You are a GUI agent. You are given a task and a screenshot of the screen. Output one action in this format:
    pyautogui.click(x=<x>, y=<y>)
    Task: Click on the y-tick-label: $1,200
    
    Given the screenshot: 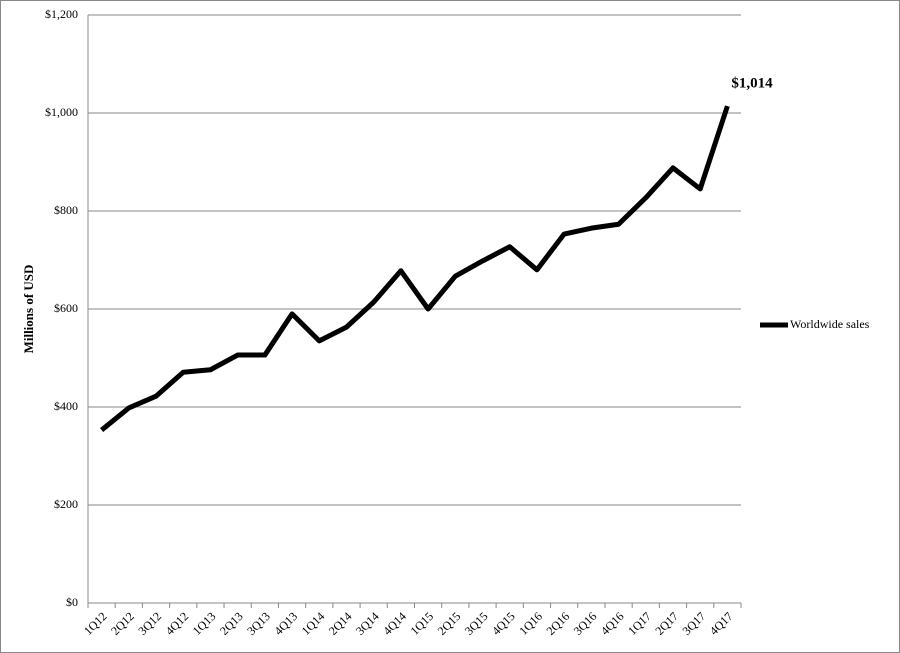 What is the action you would take?
    pyautogui.click(x=61, y=14)
    